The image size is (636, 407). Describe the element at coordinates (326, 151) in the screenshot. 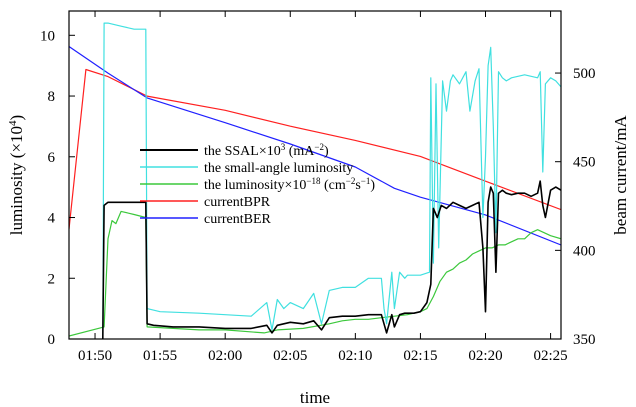

I see `legend-label-0-part-4: )` at that location.